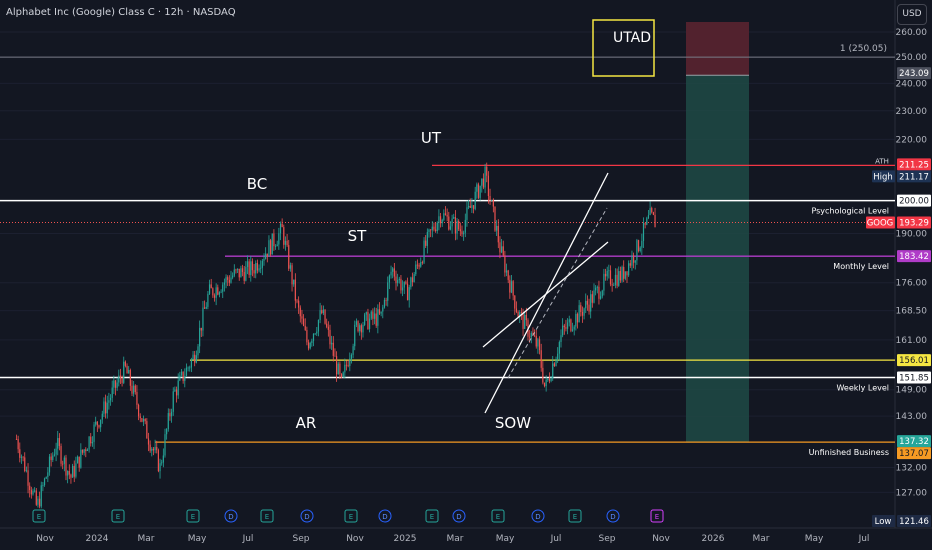 The image size is (932, 550). Describe the element at coordinates (301, 539) in the screenshot. I see `time-tick: Sep` at that location.